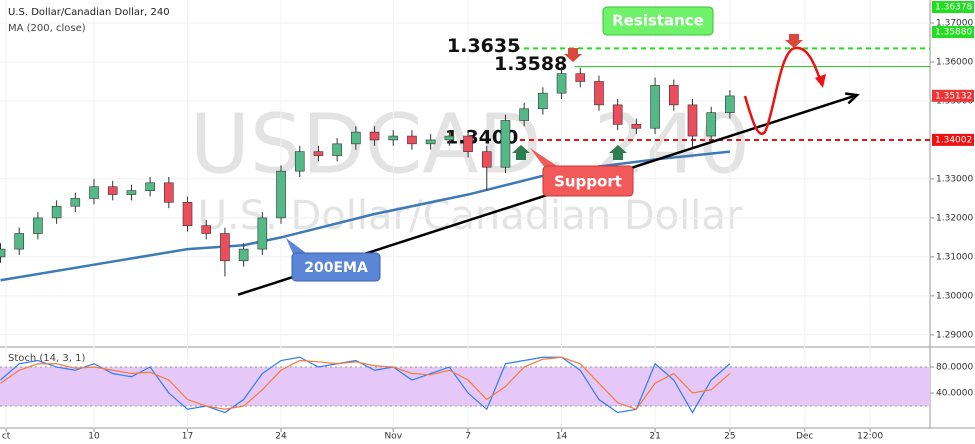 This screenshot has height=444, width=975. What do you see at coordinates (954, 24) in the screenshot?
I see `y-tick-label: 1.37000` at bounding box center [954, 24].